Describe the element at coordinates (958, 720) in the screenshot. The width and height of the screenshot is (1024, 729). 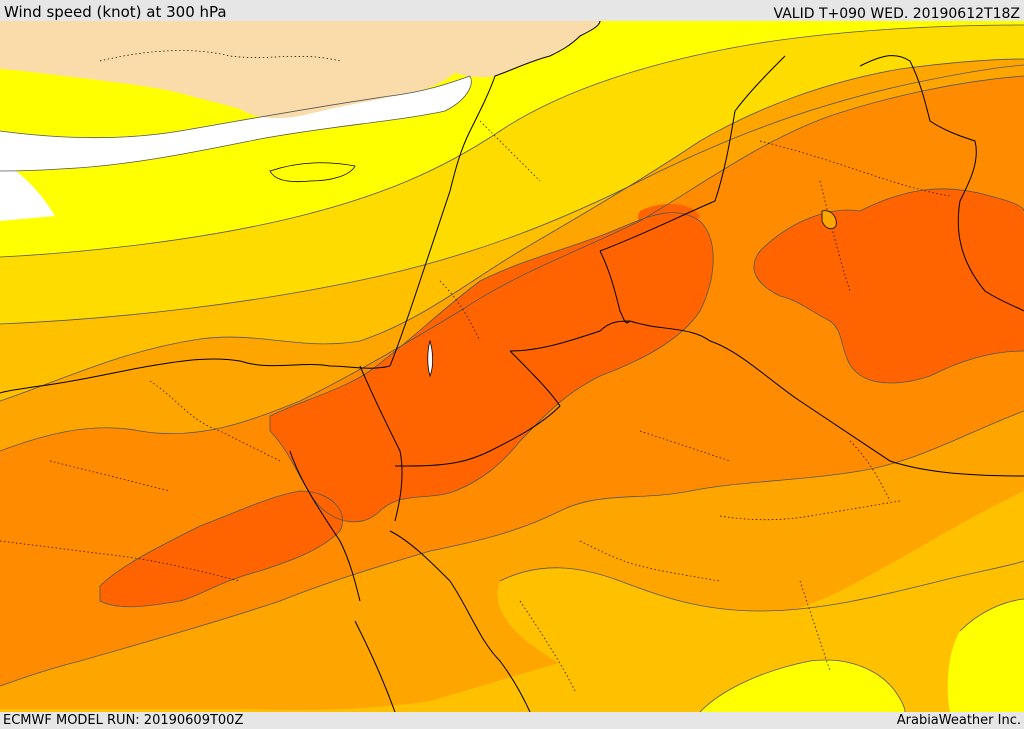
I see `credit-label: ArabiaWeather Inc.` at that location.